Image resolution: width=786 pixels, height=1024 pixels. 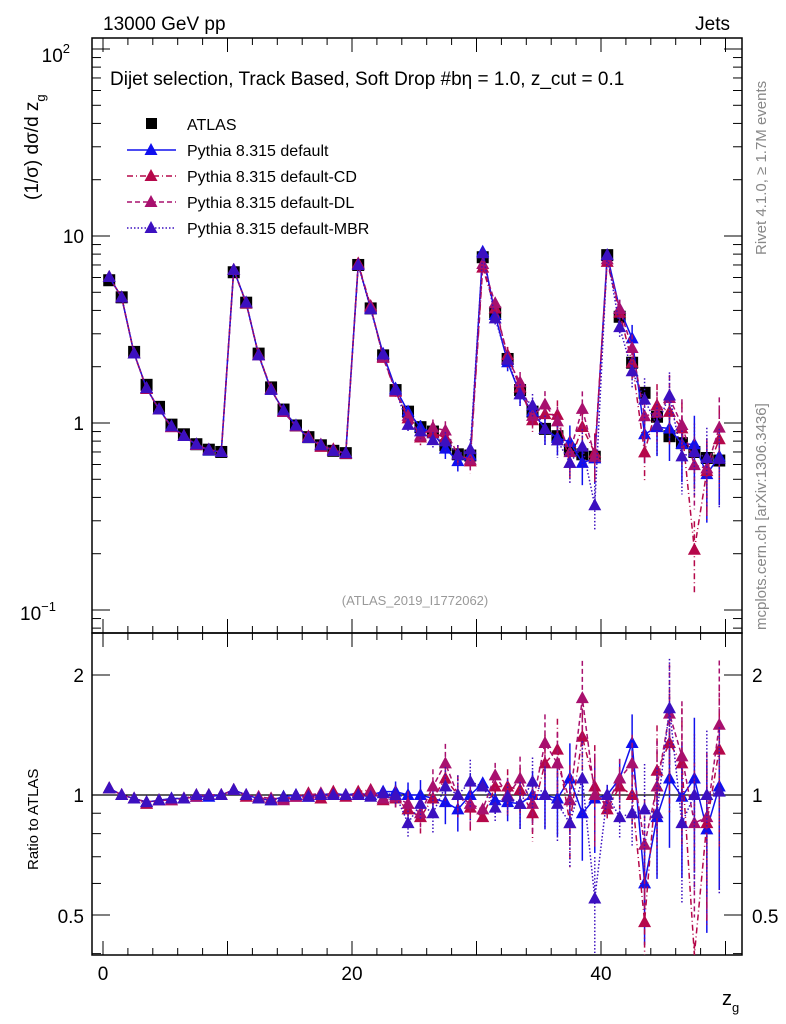 I want to click on header-left: 13000 GeV pp, so click(x=164, y=24).